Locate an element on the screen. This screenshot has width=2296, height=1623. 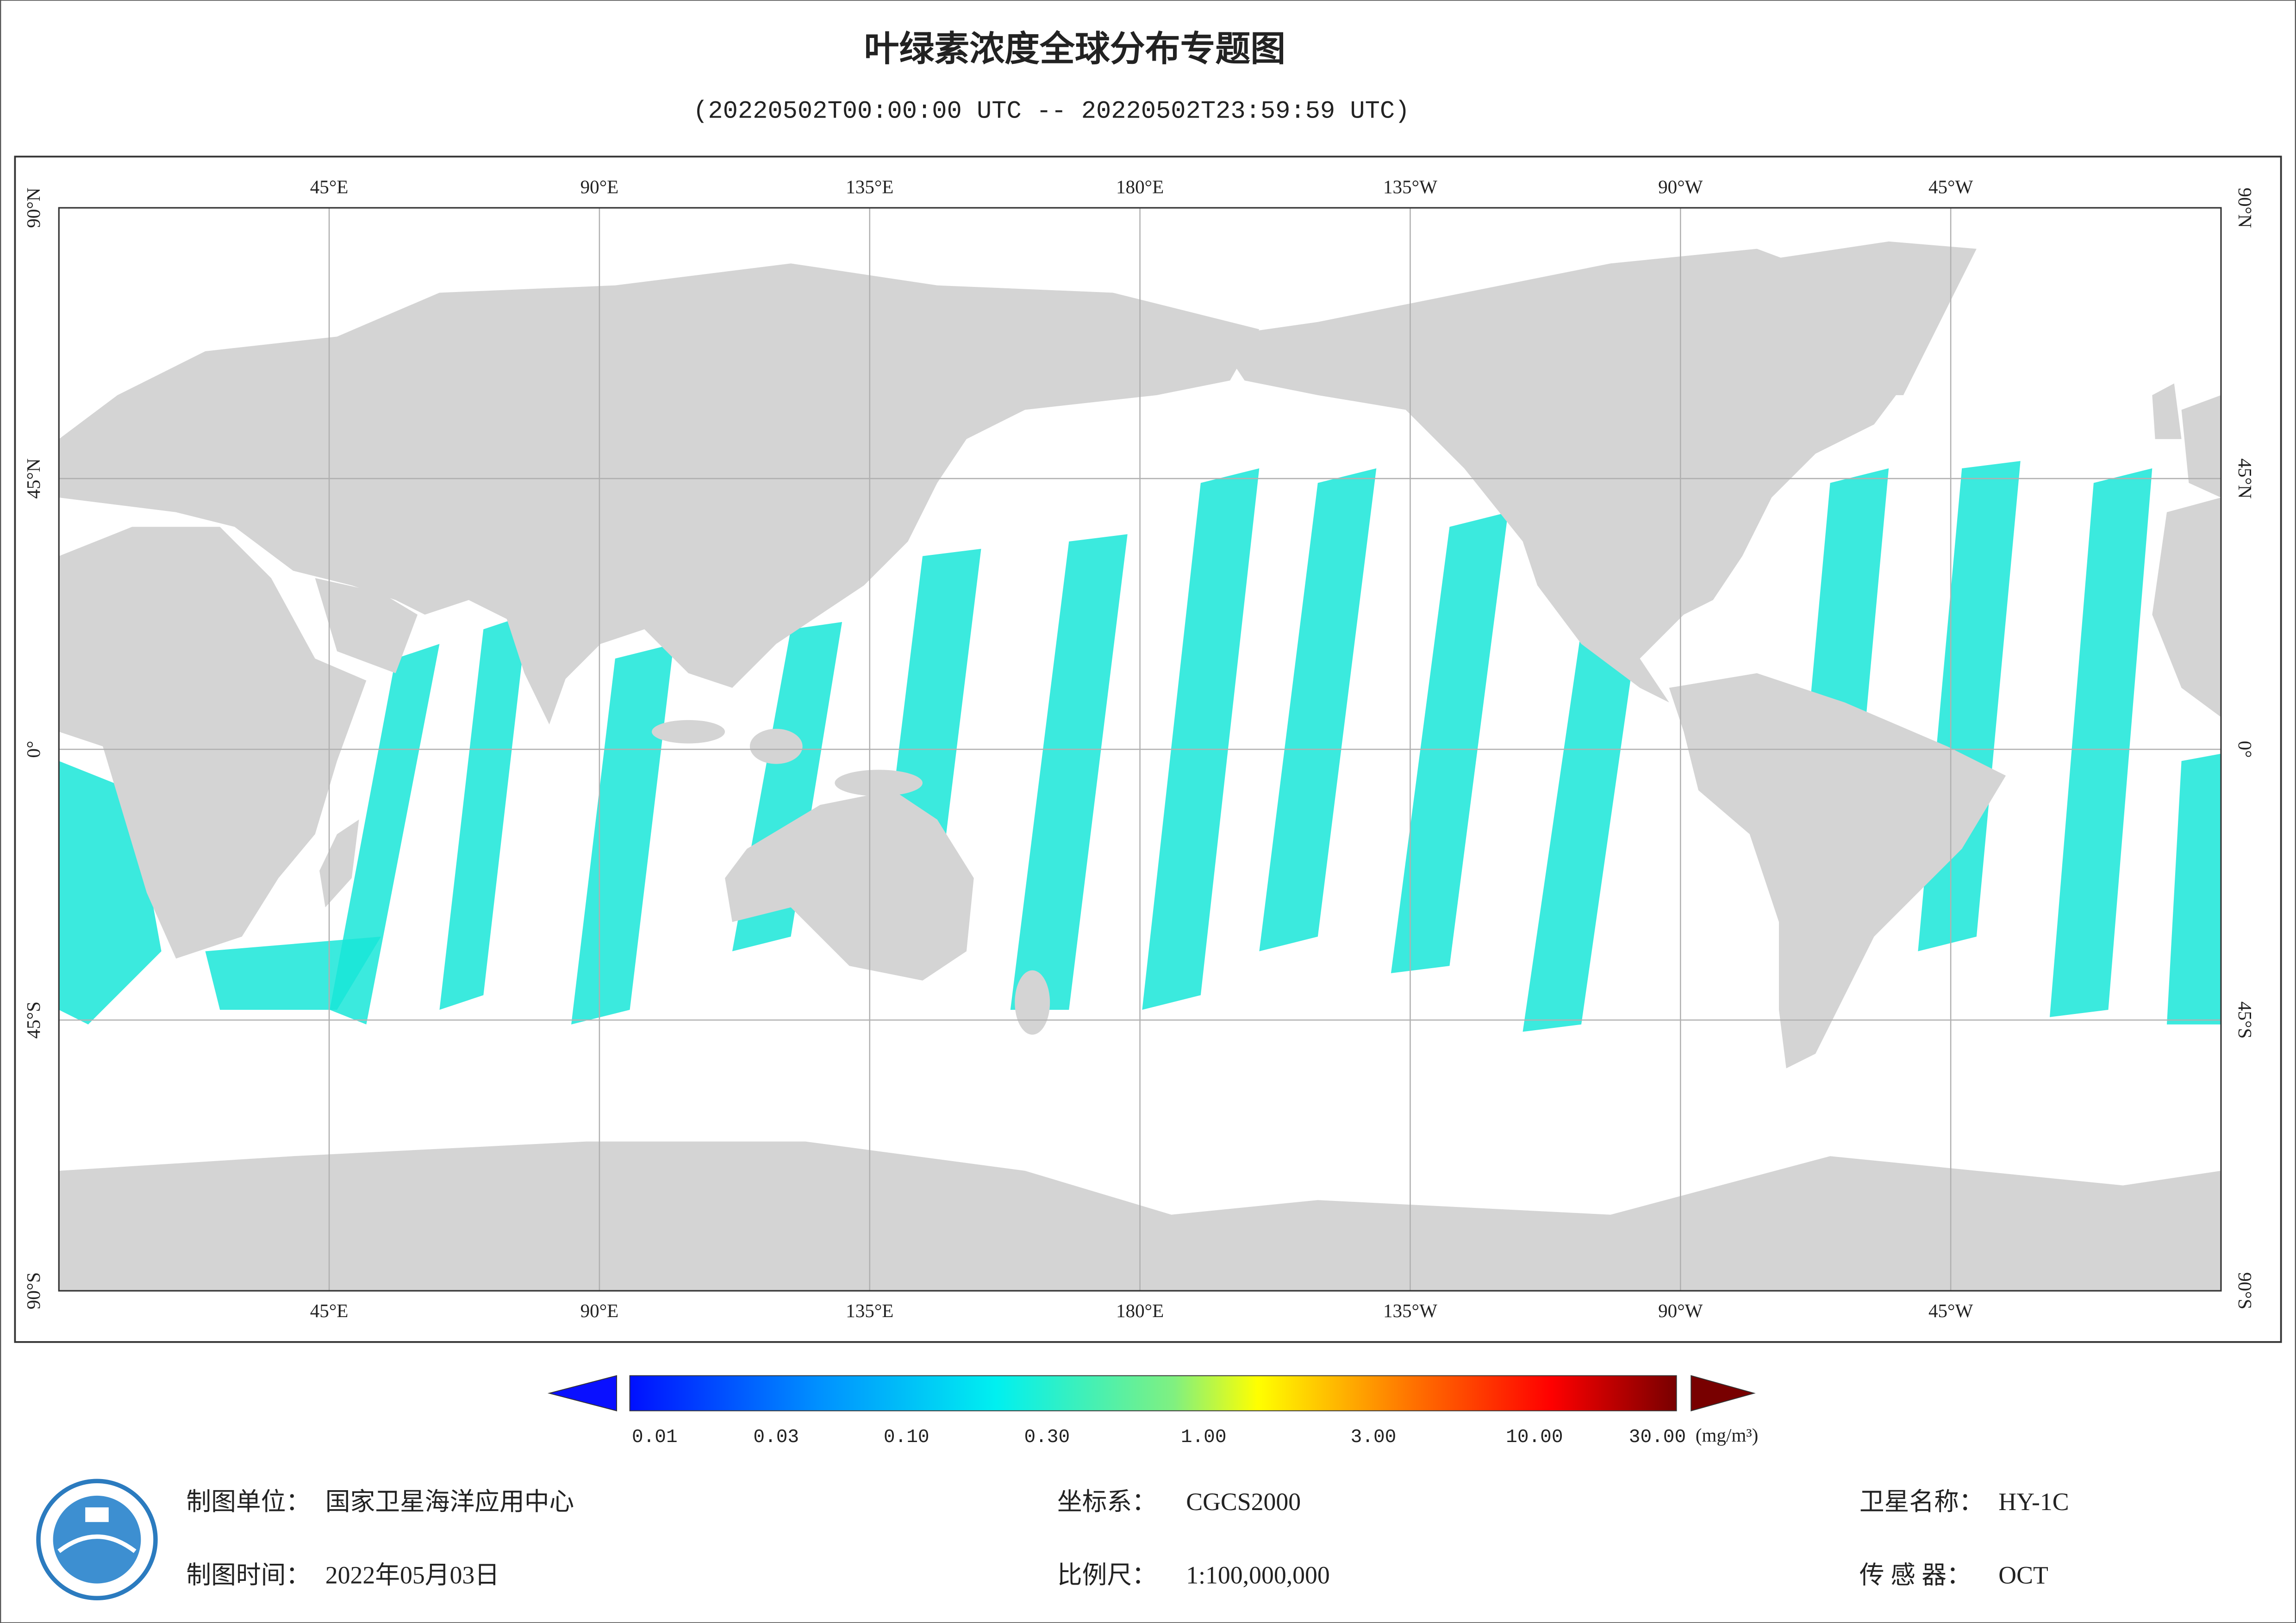
lat-label-left: 90°S is located at coordinates (33, 1290).